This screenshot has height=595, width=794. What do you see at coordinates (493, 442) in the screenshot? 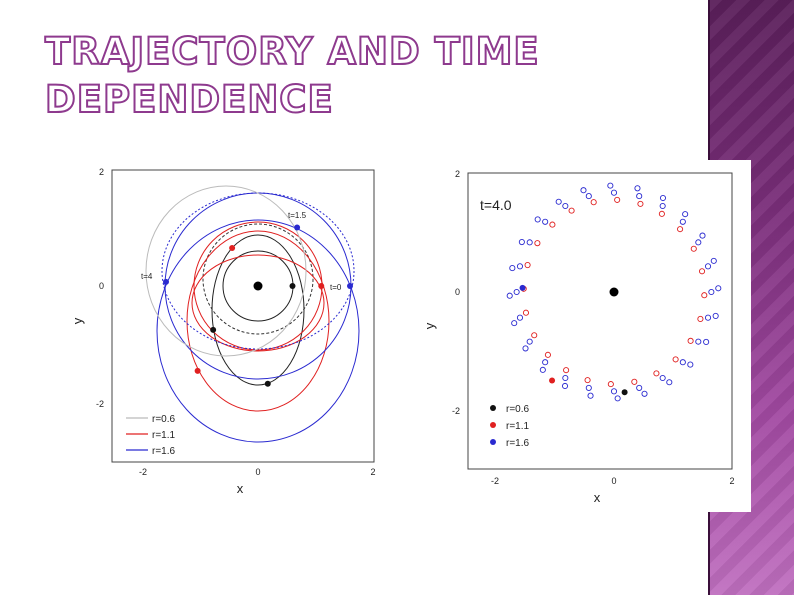
I see `legend-marker-r16` at bounding box center [493, 442].